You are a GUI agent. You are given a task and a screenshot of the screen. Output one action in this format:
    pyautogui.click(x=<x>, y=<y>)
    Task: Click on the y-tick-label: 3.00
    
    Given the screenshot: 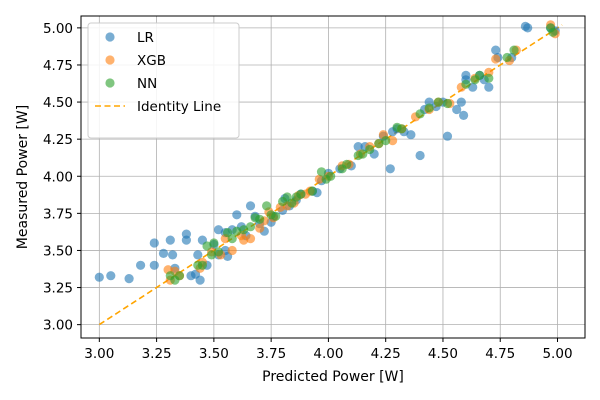 What is the action you would take?
    pyautogui.click(x=58, y=326)
    